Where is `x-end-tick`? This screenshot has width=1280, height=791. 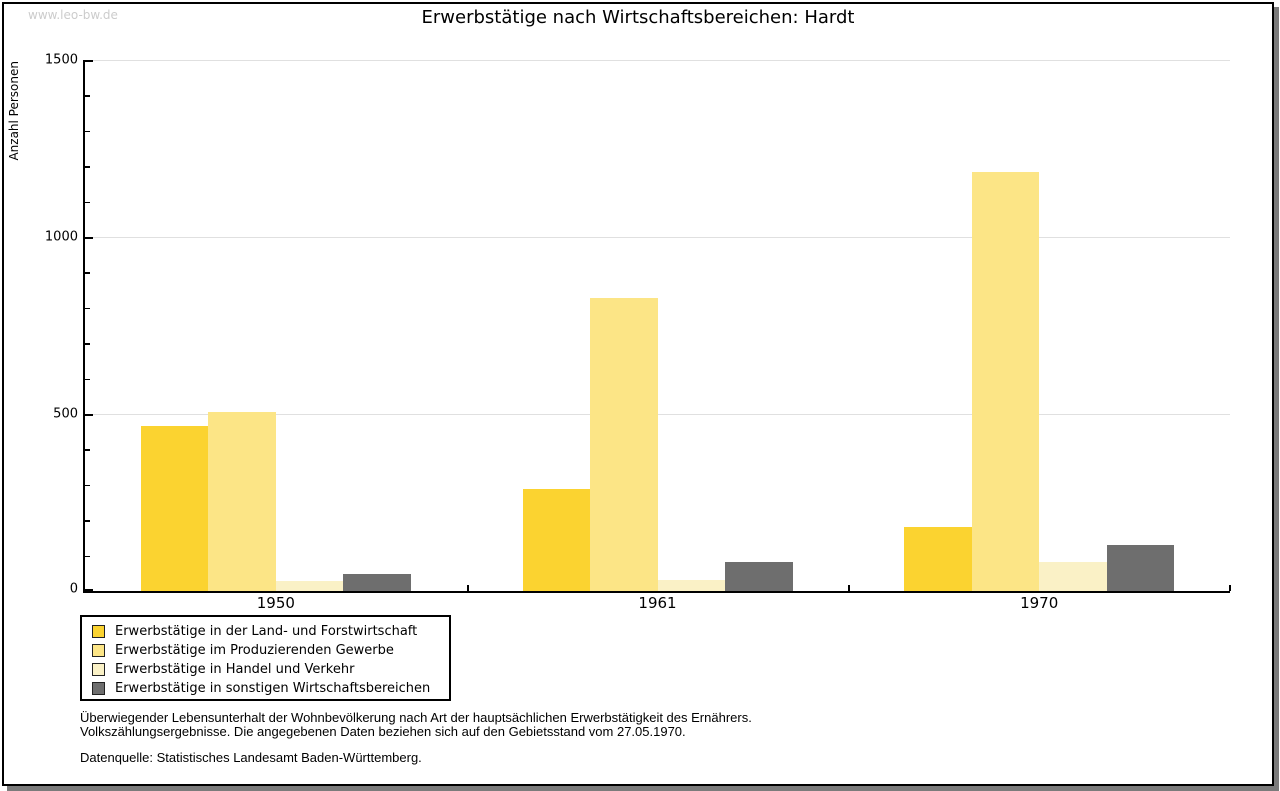 x-end-tick is located at coordinates (1230, 588).